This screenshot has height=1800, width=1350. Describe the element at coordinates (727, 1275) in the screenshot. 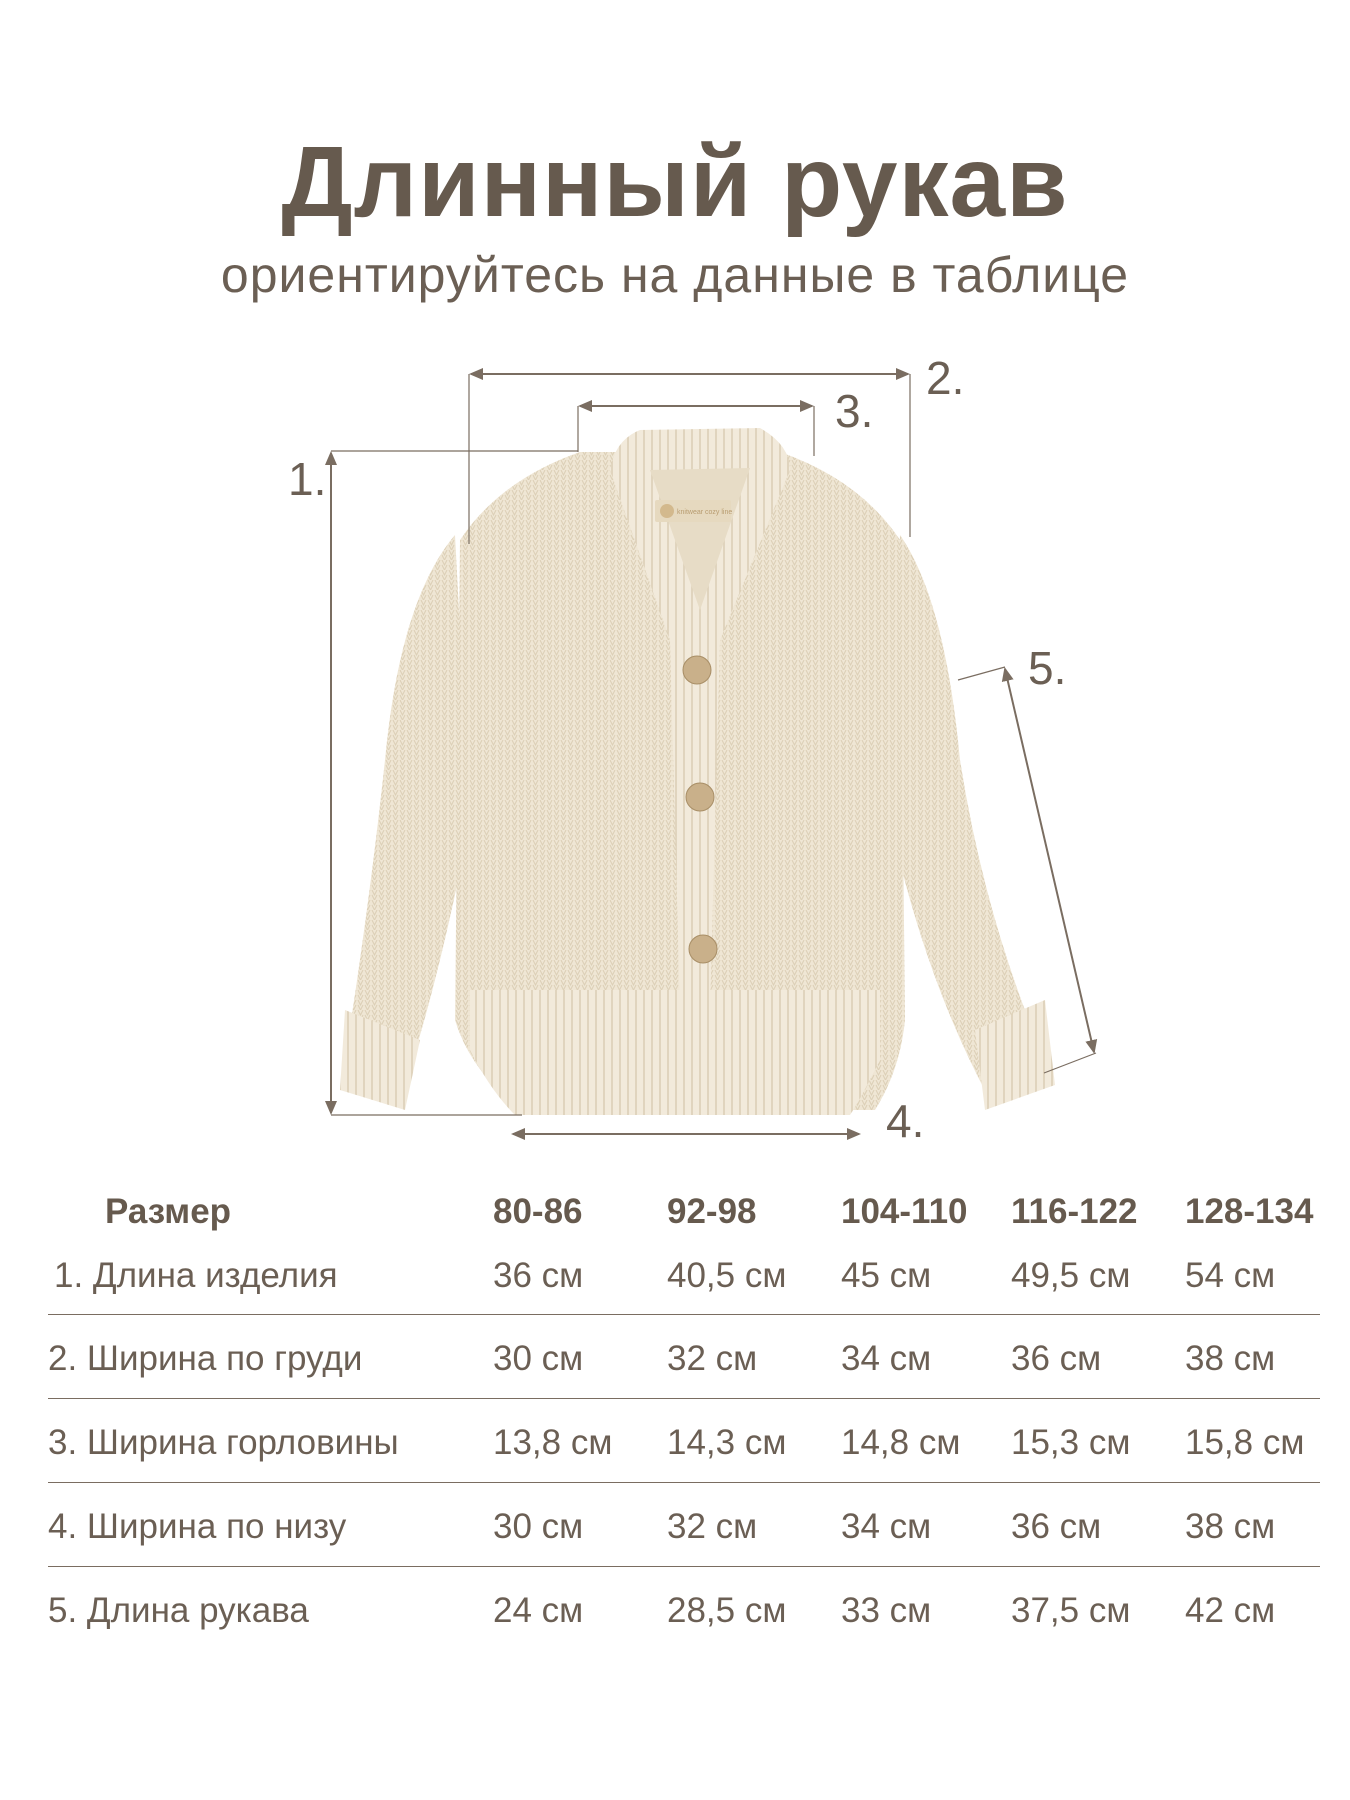

I see `table-cell: 40,5 см` at that location.